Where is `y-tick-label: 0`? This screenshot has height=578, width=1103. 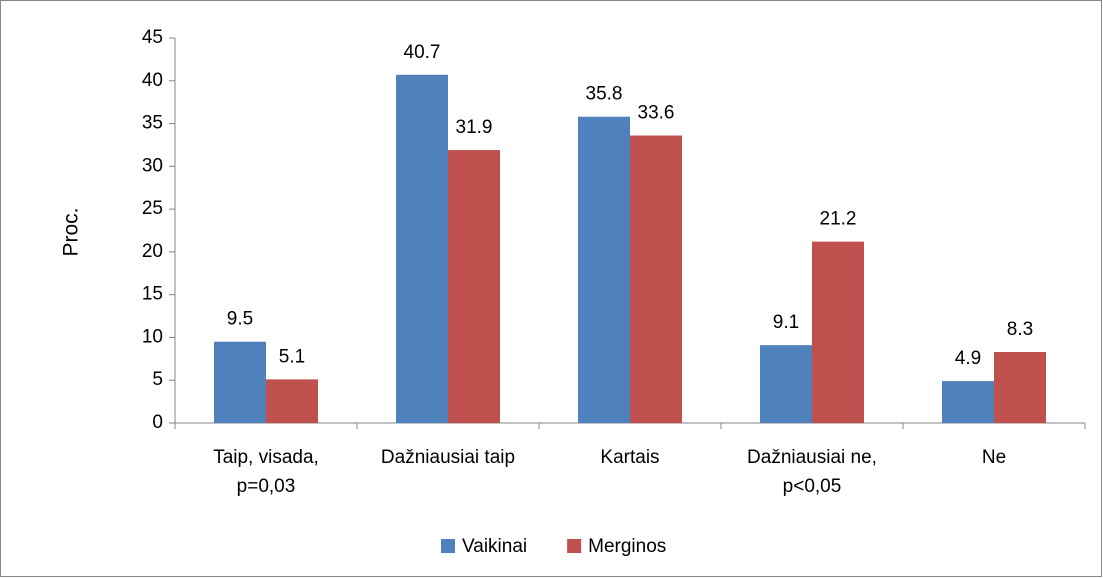
y-tick-label: 0 is located at coordinates (157, 422).